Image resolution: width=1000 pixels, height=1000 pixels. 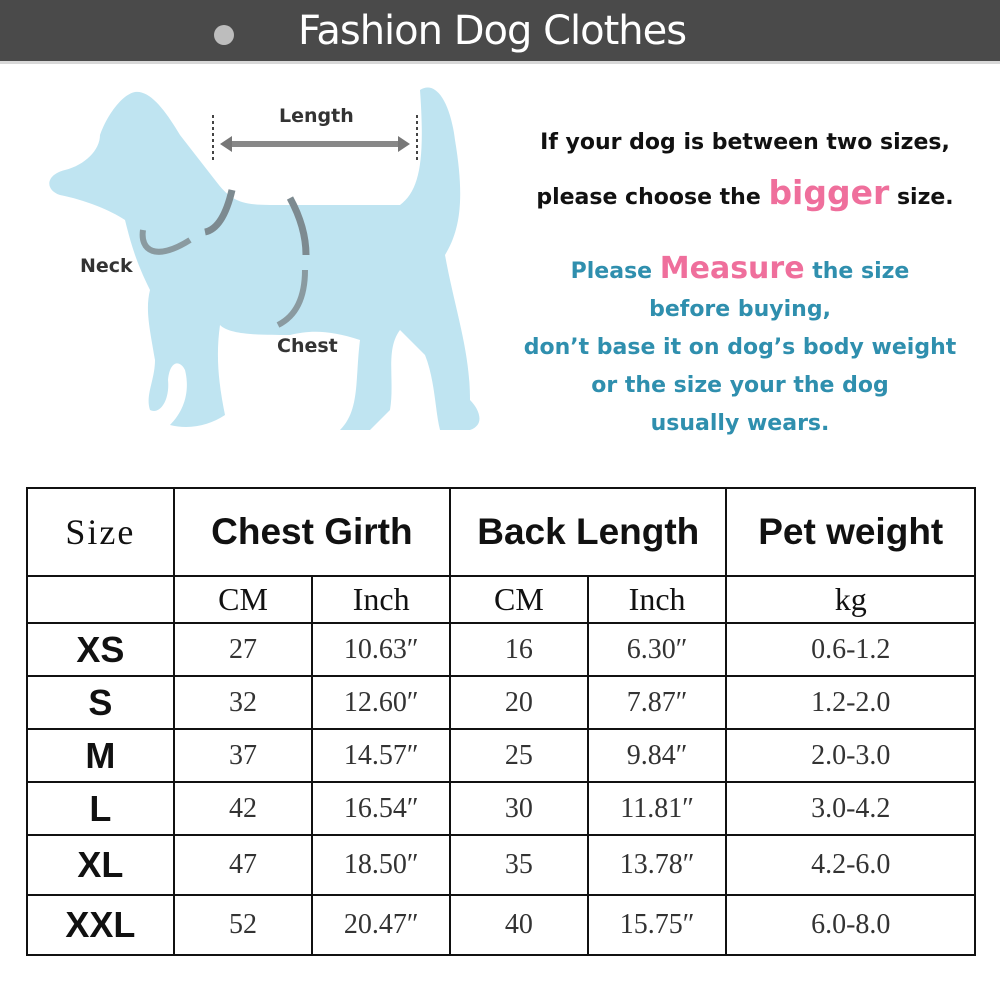 I want to click on table-cell: 47, so click(x=243, y=865).